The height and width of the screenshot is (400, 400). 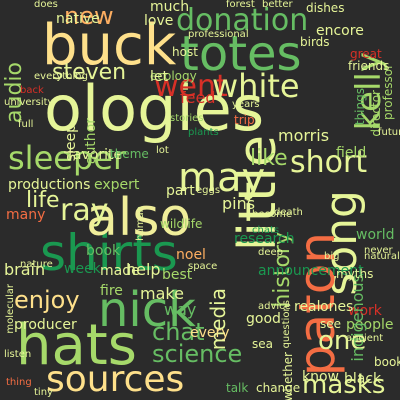 I want to click on word-encore: encore, so click(x=340, y=31).